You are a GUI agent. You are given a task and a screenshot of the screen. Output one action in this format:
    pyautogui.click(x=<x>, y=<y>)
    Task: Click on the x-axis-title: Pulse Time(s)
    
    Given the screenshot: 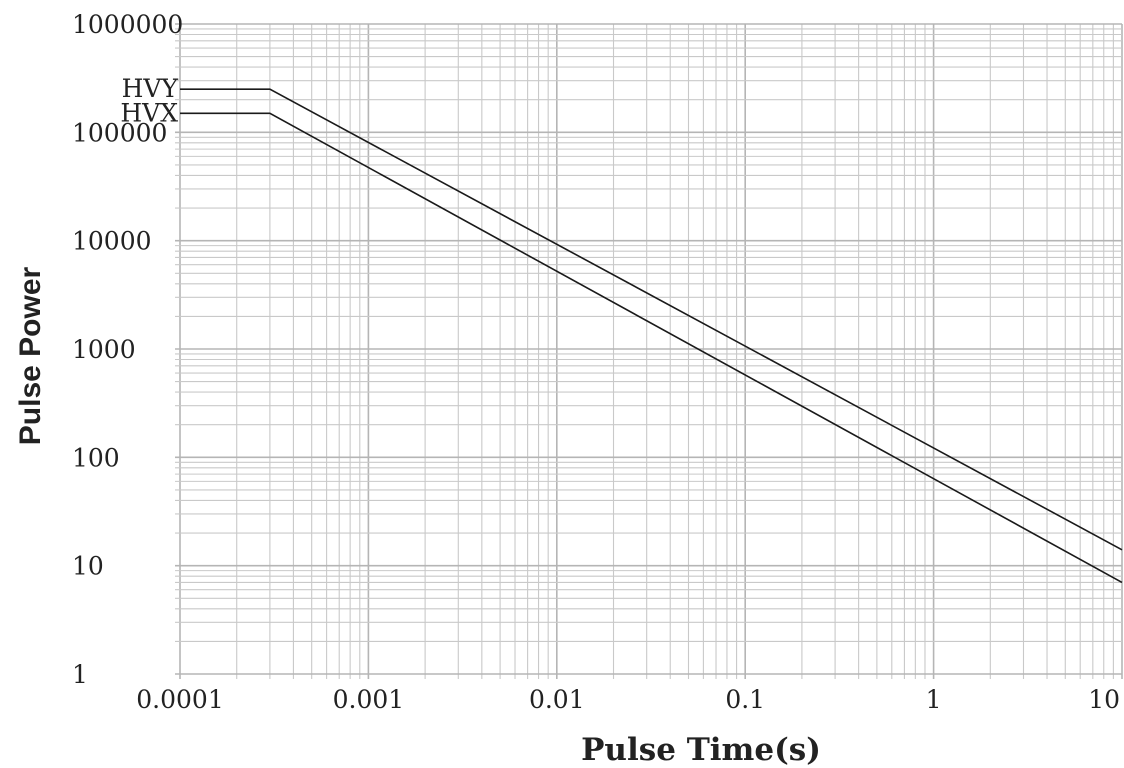 What is the action you would take?
    pyautogui.click(x=701, y=750)
    